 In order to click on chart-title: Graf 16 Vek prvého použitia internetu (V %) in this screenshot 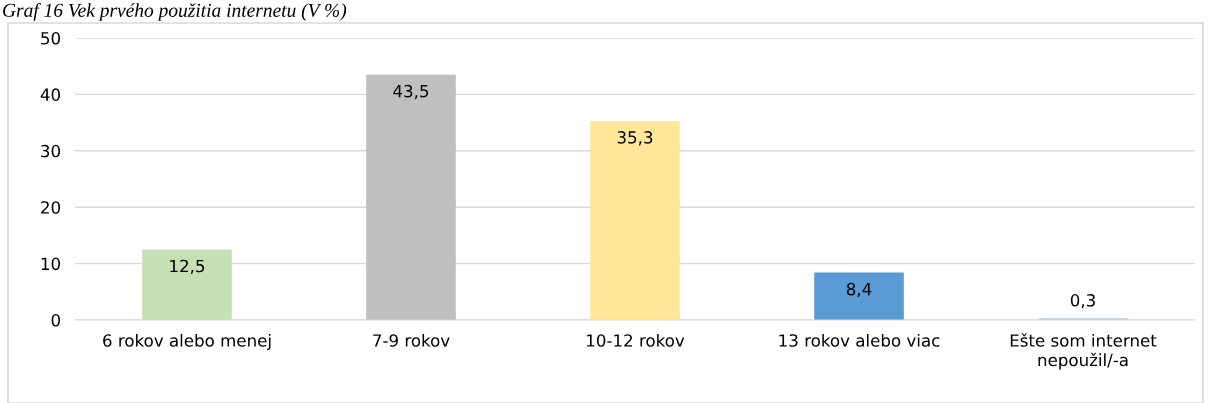, I will do `click(175, 12)`.